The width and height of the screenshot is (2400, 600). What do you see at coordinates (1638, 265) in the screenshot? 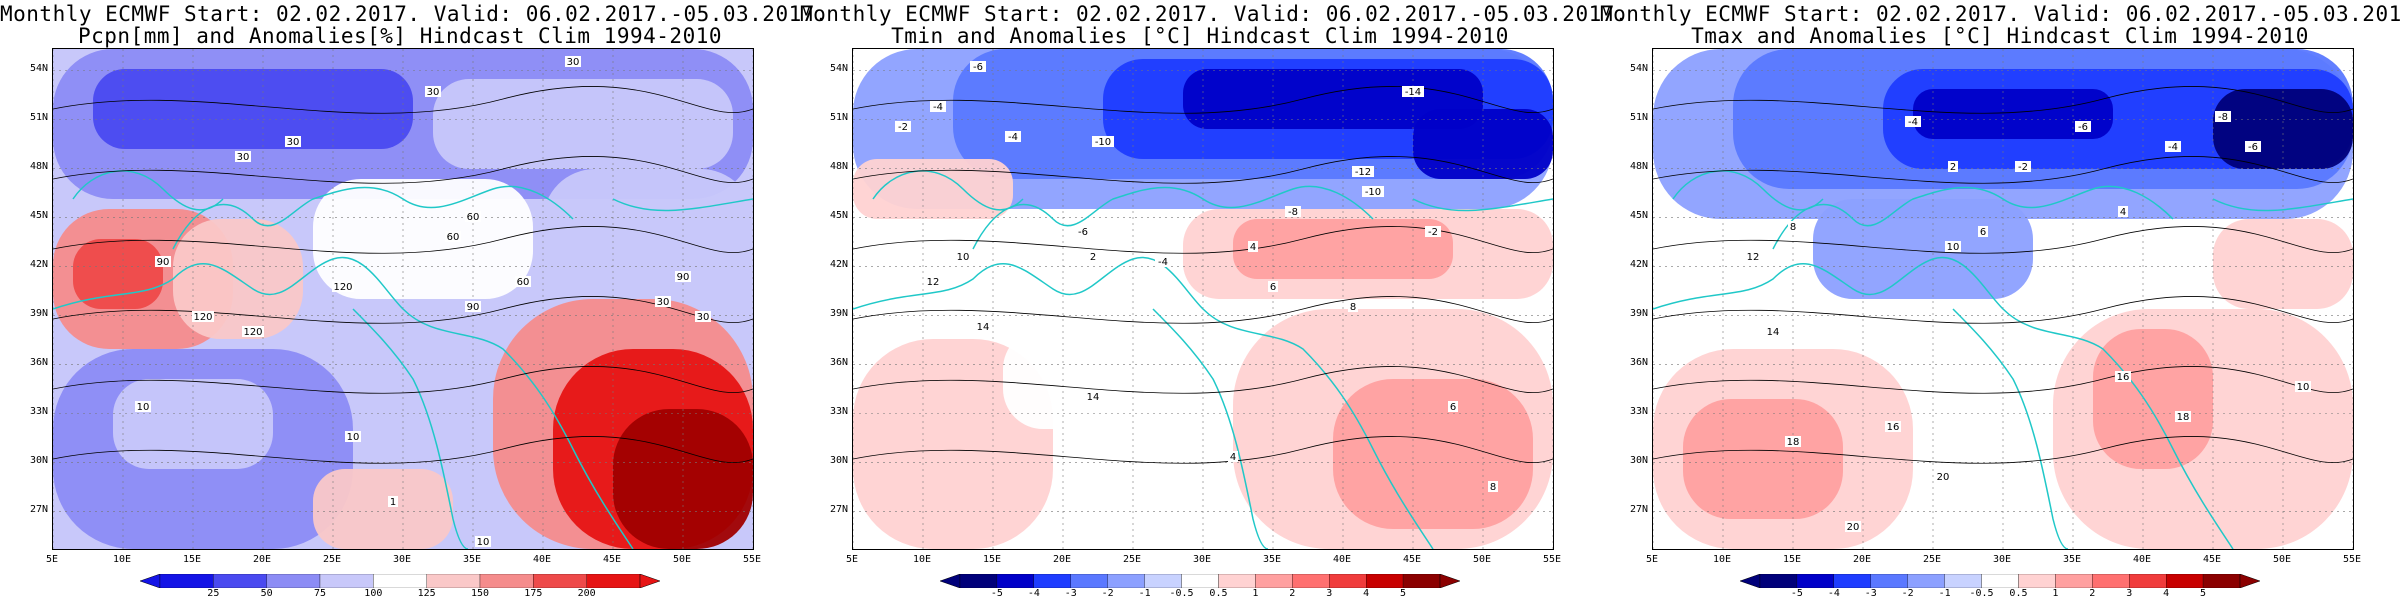
I see `lat-tick-label: 42N` at bounding box center [1638, 265].